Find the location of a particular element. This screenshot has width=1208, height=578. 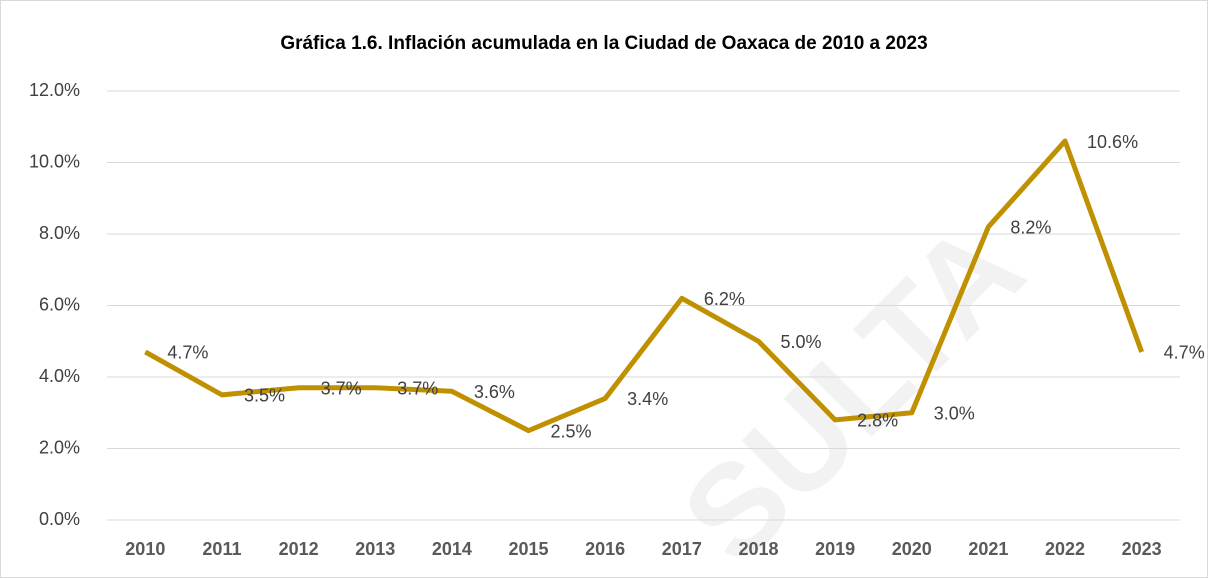

x-tick-label: 2014 is located at coordinates (452, 549).